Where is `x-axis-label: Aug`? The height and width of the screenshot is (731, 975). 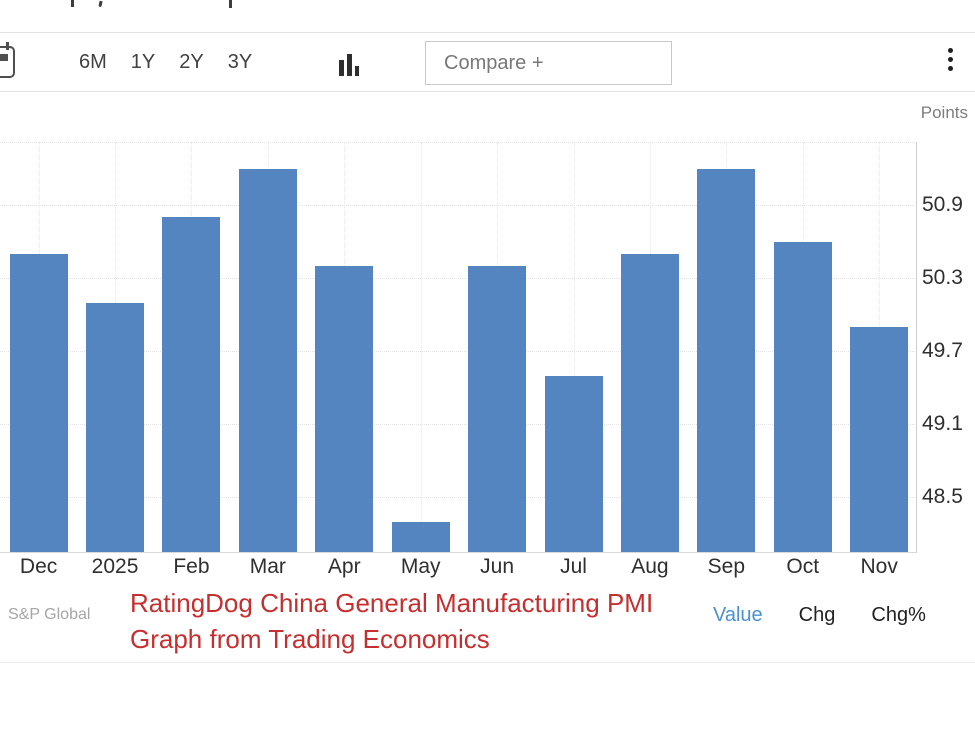 x-axis-label: Aug is located at coordinates (650, 566).